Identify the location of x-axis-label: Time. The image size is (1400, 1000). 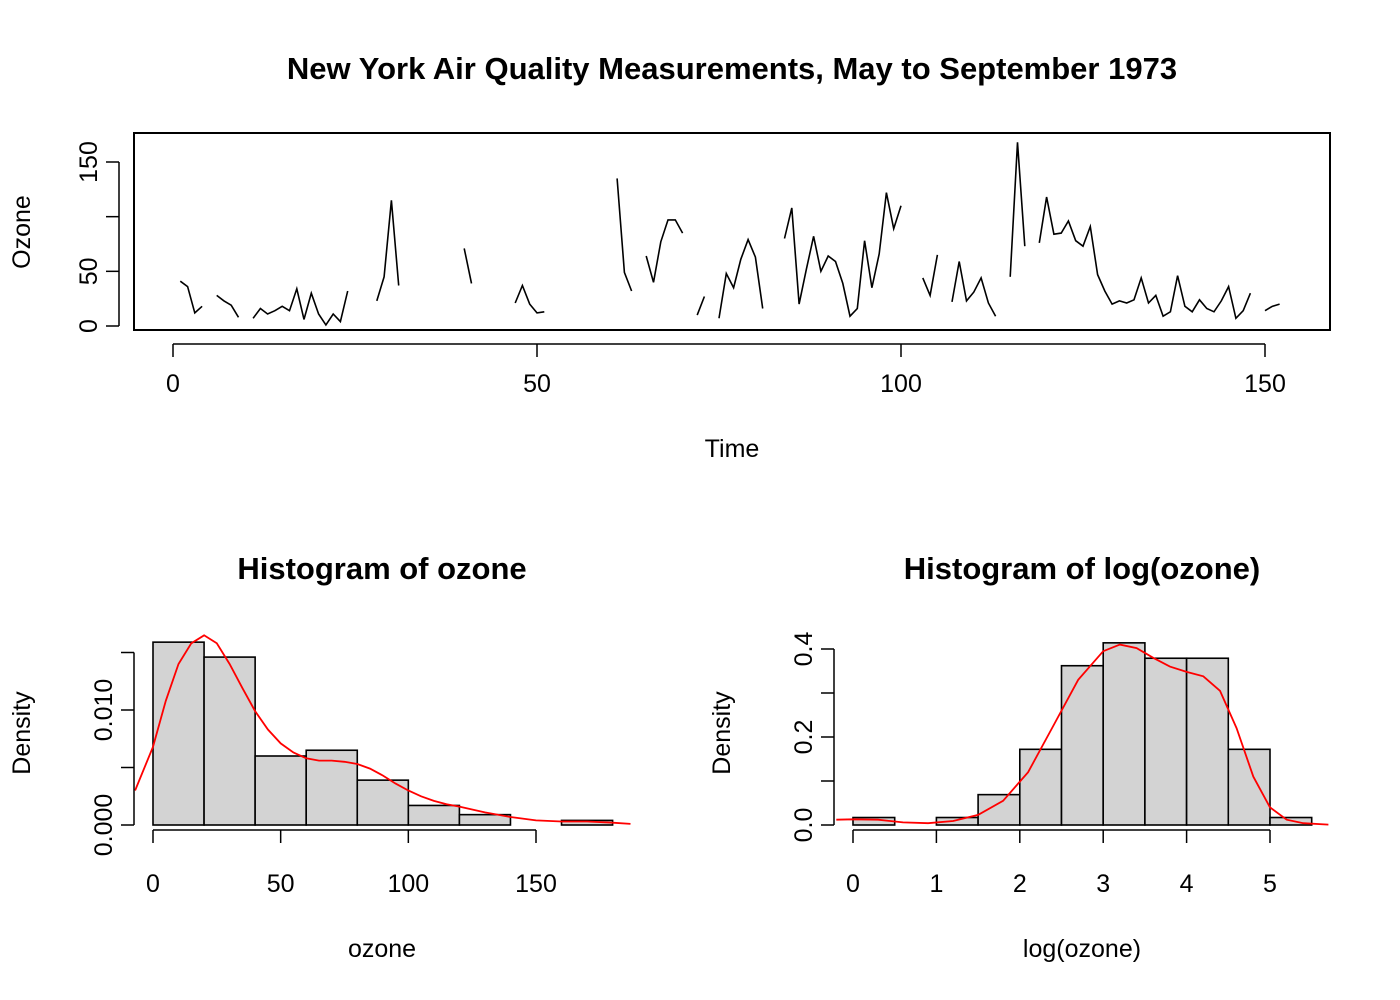
(732, 449).